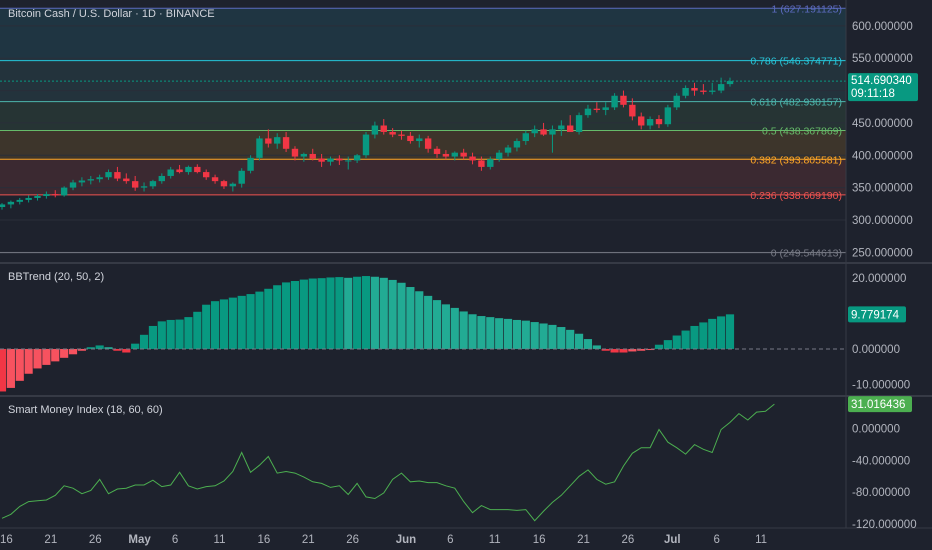  I want to click on time-axis-labels: 16 21 26 May 6 11 16 21 26 Jun 6 11 16 21 26 Jul 6 11, so click(383, 540).